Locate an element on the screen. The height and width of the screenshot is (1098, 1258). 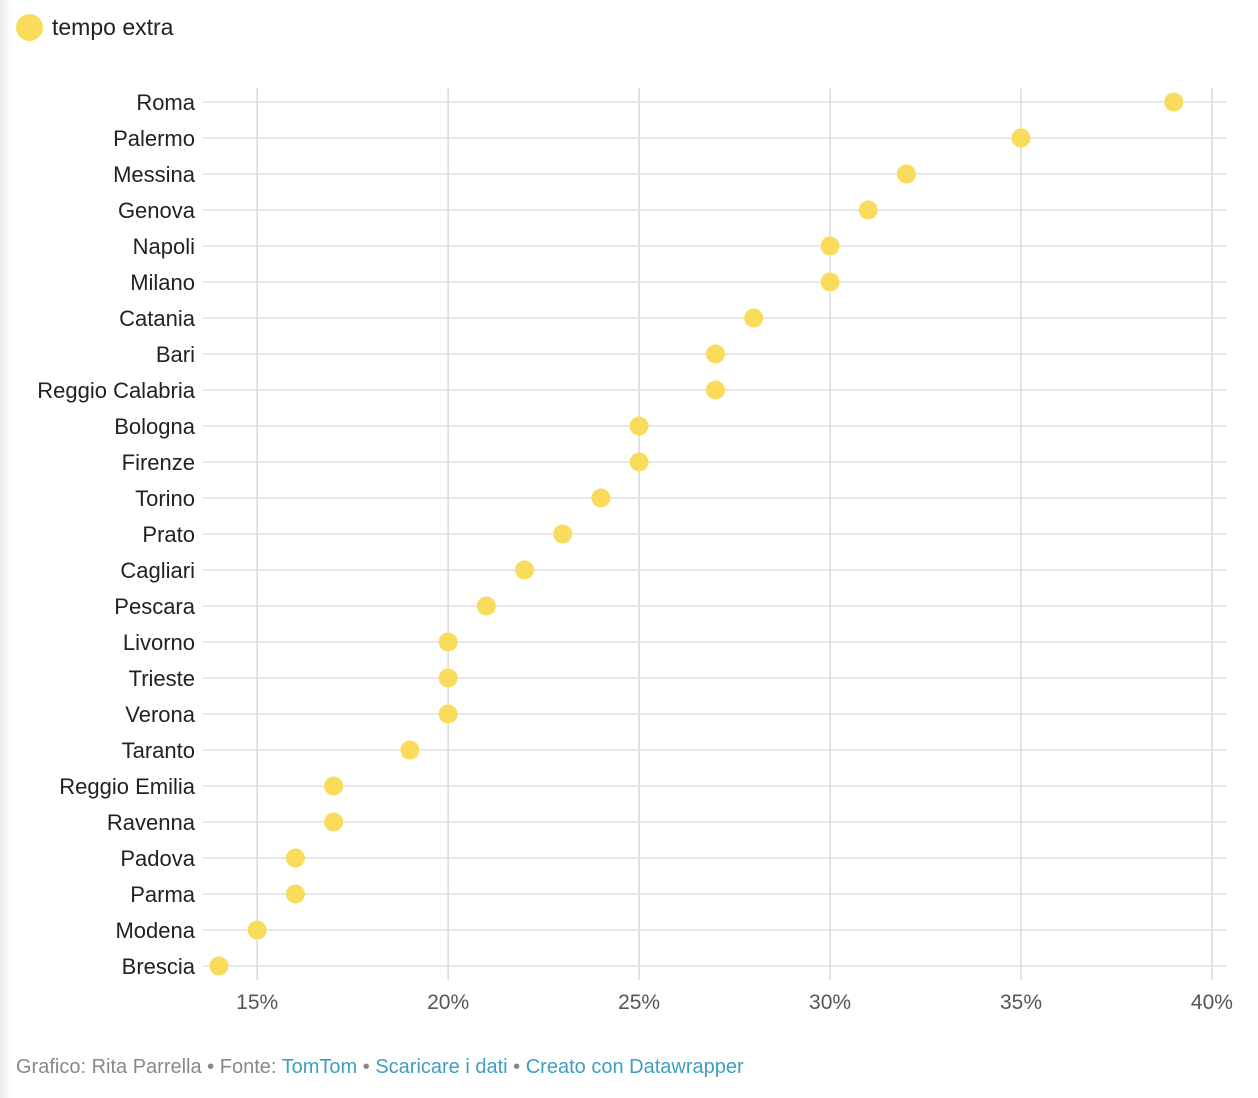
x-tick-label: 20% is located at coordinates (448, 1002).